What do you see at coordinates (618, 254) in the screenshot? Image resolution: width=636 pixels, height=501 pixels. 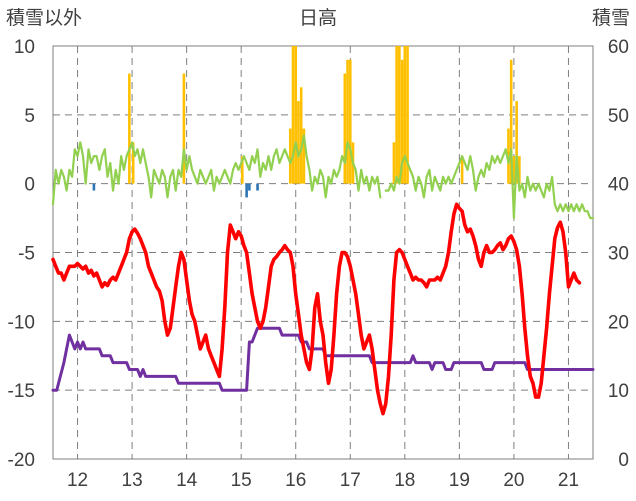 I see `right-tick-label: 30` at bounding box center [618, 254].